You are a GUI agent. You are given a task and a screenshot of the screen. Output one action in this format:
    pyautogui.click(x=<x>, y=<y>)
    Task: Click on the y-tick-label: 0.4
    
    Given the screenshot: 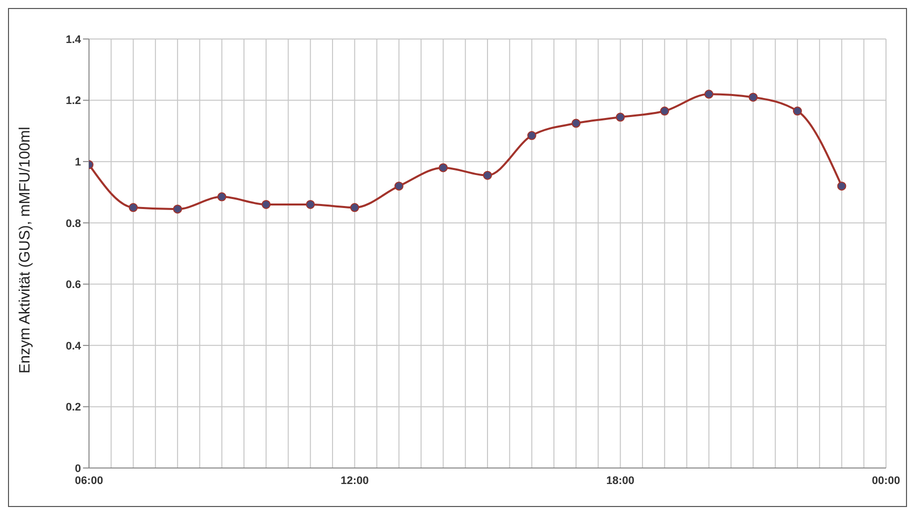 What is the action you would take?
    pyautogui.click(x=74, y=346)
    